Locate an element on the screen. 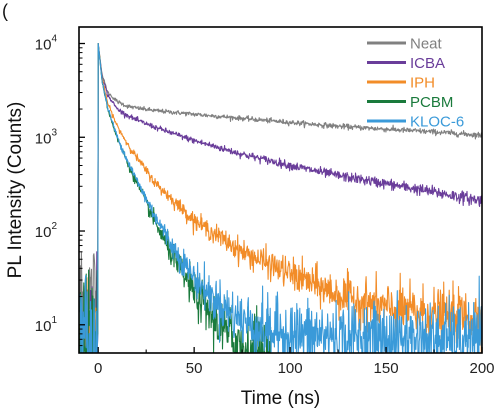  x-tick-label: 0 is located at coordinates (98, 368).